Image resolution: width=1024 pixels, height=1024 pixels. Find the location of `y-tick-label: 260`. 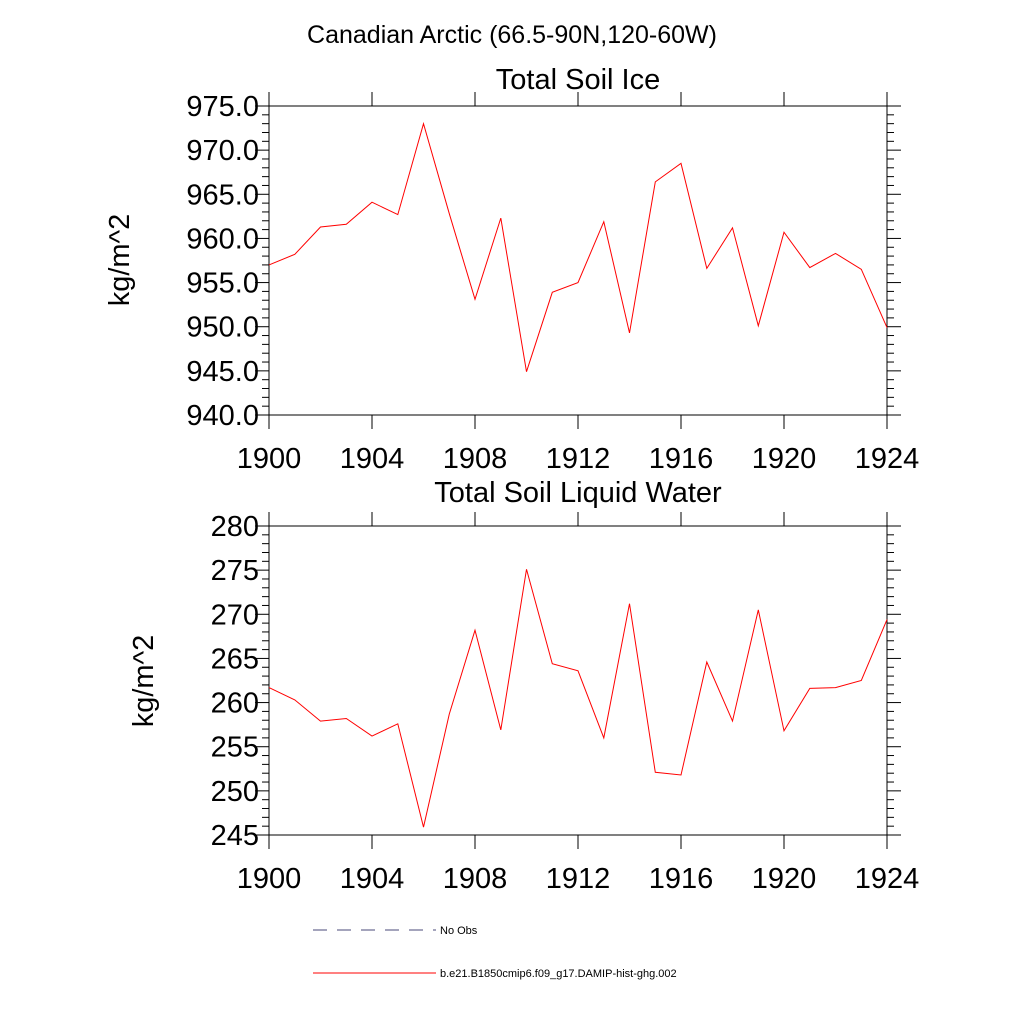

y-tick-label: 260 is located at coordinates (235, 704).